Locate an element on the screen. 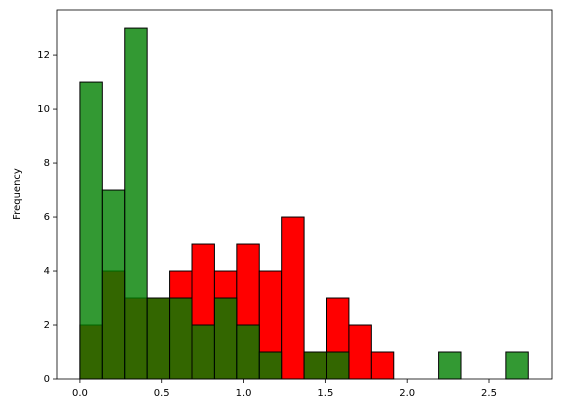 The height and width of the screenshot is (413, 563). y-tick-label: 6 is located at coordinates (47, 217).